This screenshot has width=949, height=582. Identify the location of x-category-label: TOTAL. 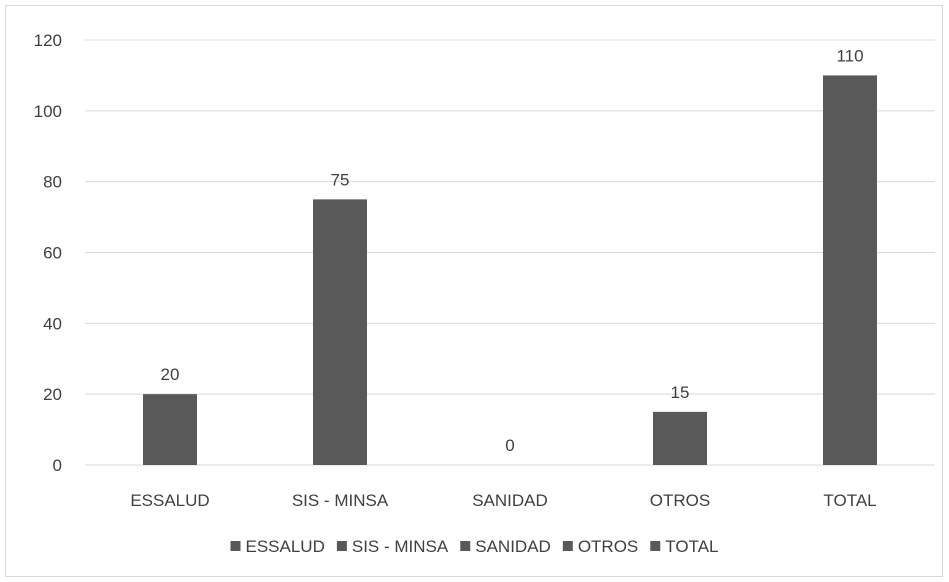
(849, 500).